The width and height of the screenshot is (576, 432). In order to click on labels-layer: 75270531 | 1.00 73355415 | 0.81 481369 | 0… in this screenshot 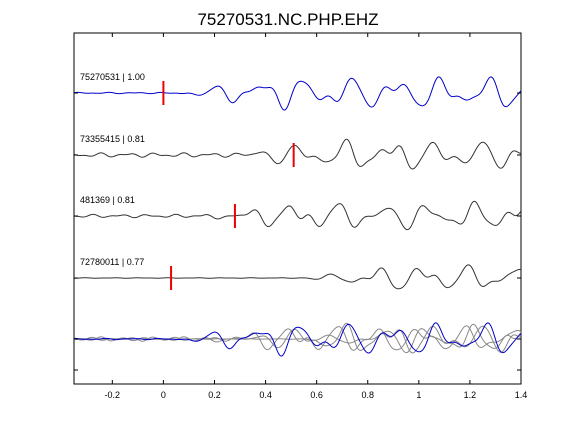, I will do `click(112, 169)`.